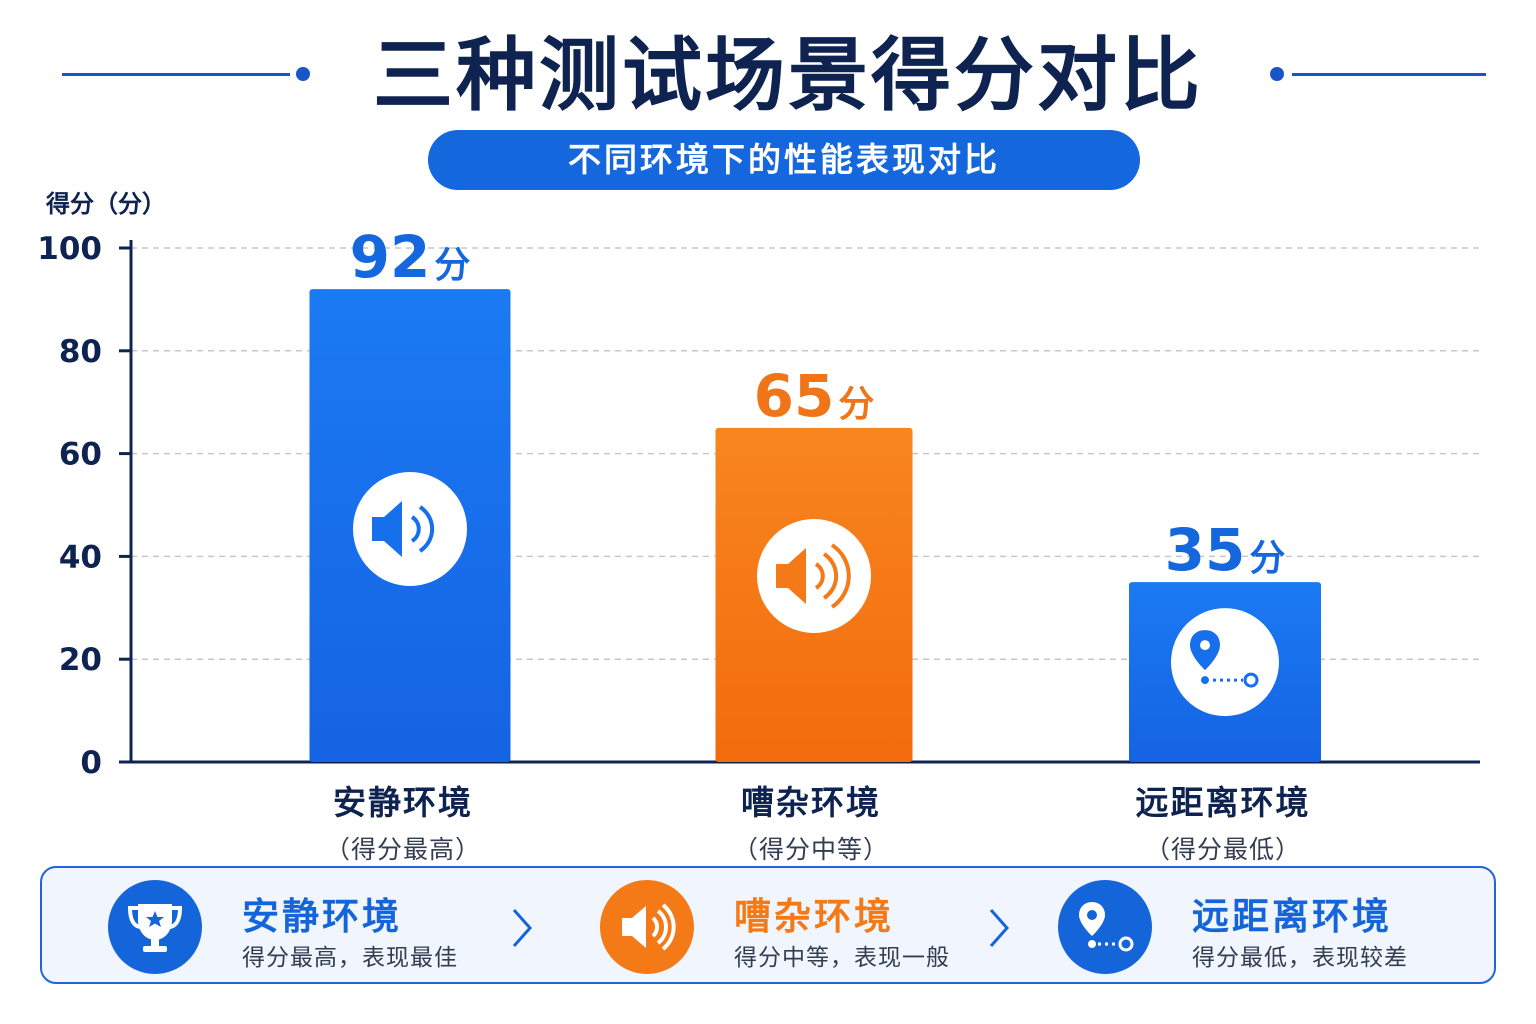 Image resolution: width=1536 pixels, height=1024 pixels. Describe the element at coordinates (814, 916) in the screenshot. I see `summary-name: 嘈杂环境` at that location.